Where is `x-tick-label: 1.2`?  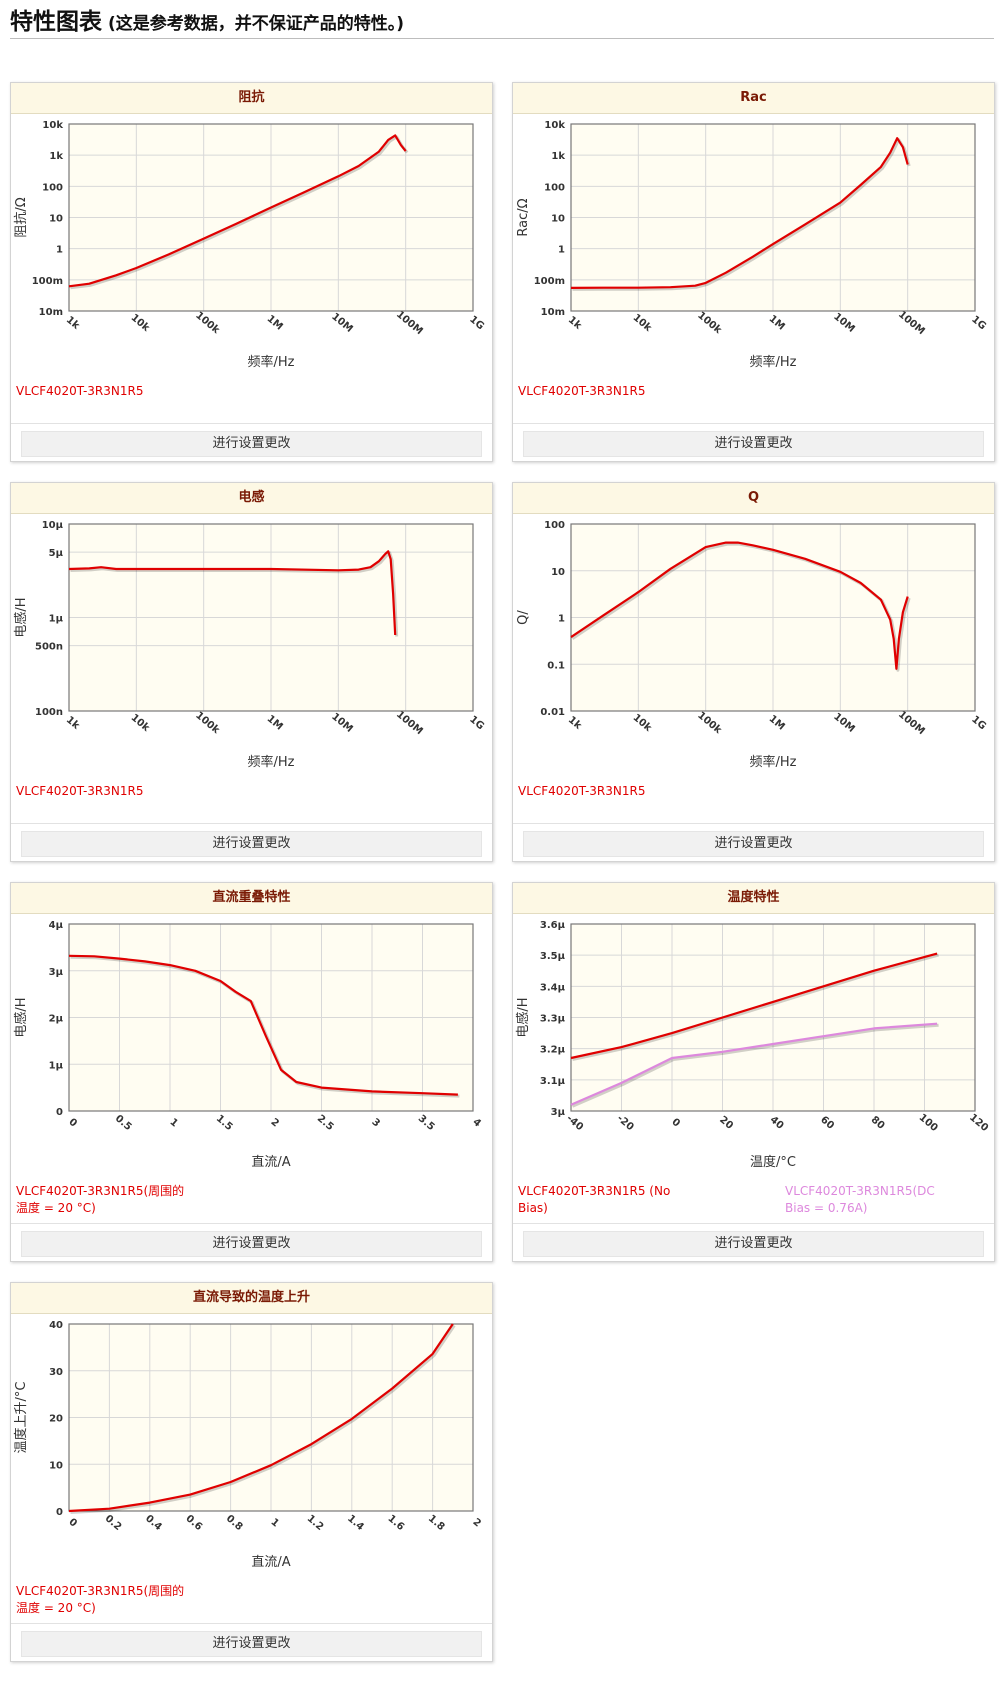 x-tick-label: 1.2 is located at coordinates (315, 1523).